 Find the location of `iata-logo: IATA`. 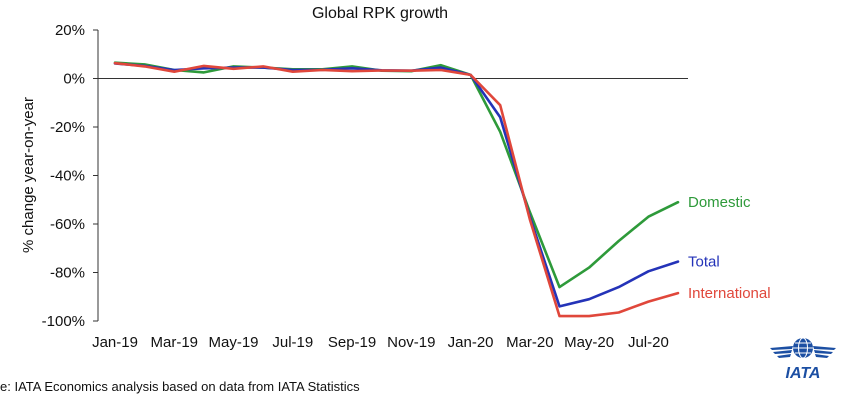

iata-logo: IATA is located at coordinates (803, 359).